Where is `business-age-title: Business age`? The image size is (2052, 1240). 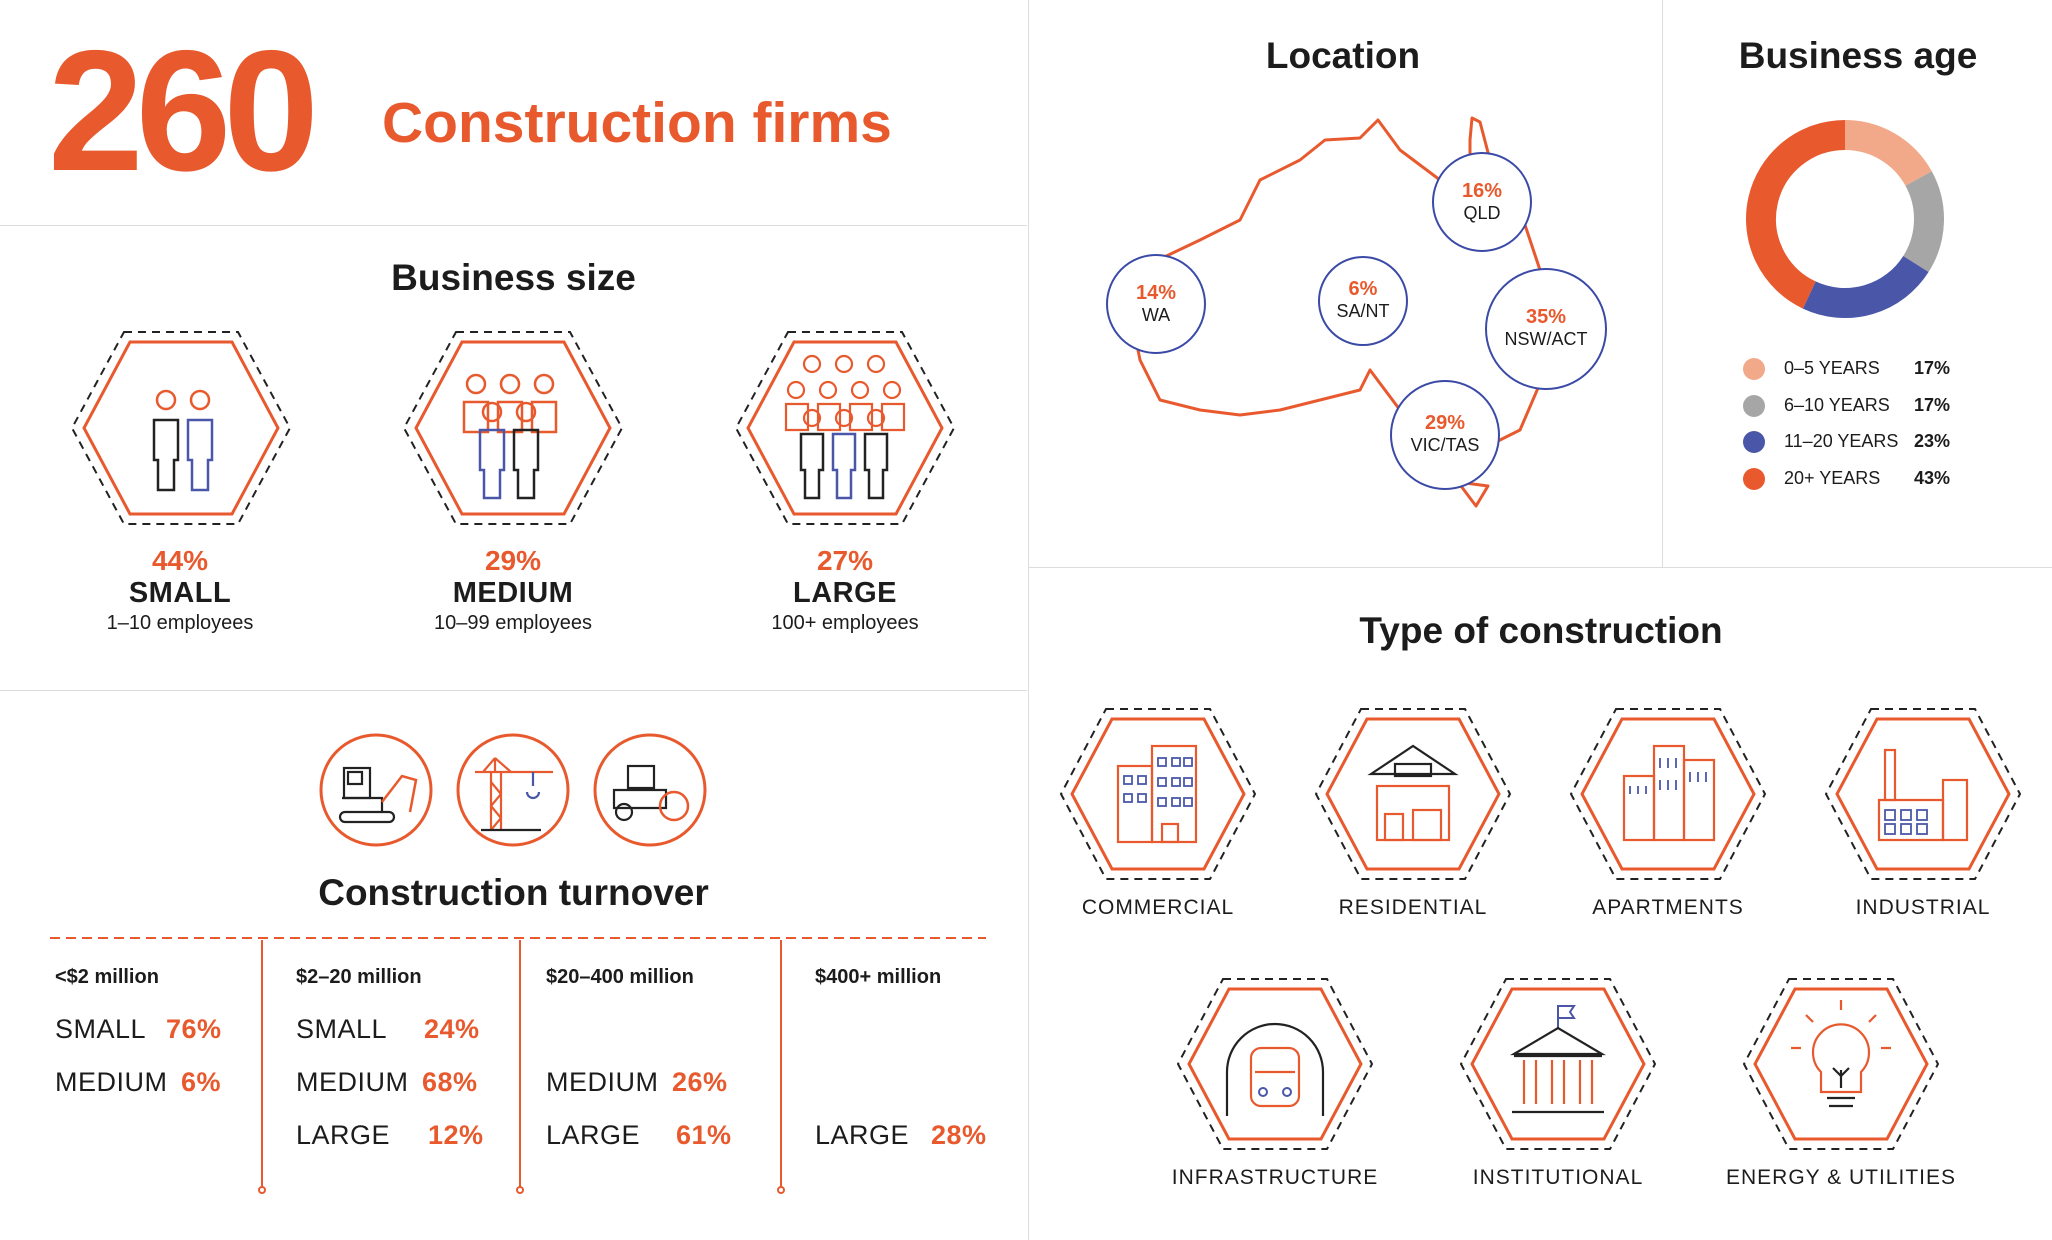
business-age-title: Business age is located at coordinates (1858, 55).